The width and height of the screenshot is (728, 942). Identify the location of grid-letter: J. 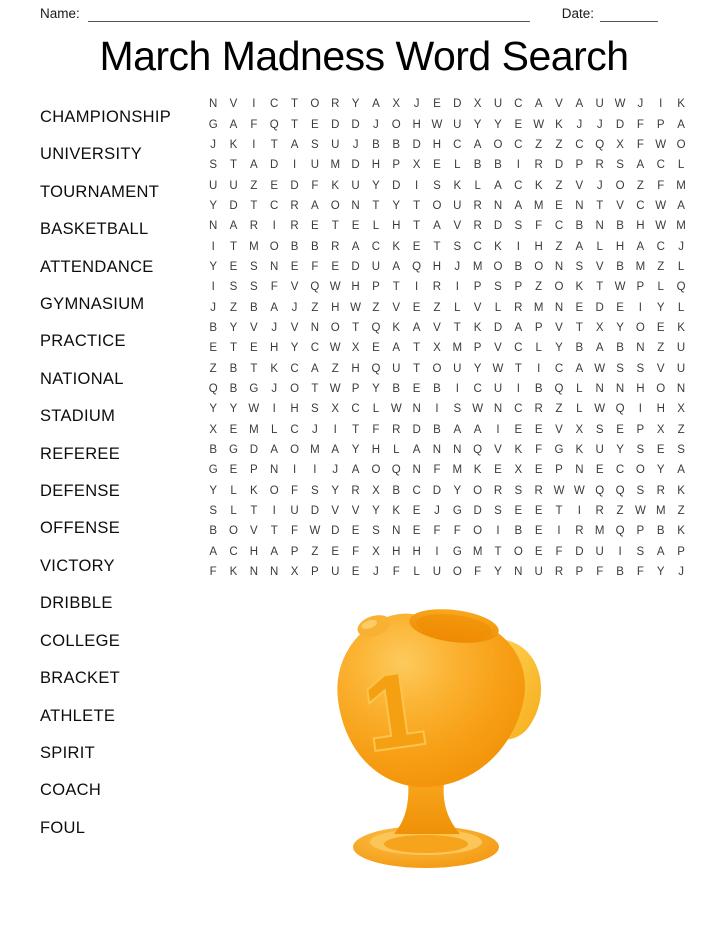
(457, 266).